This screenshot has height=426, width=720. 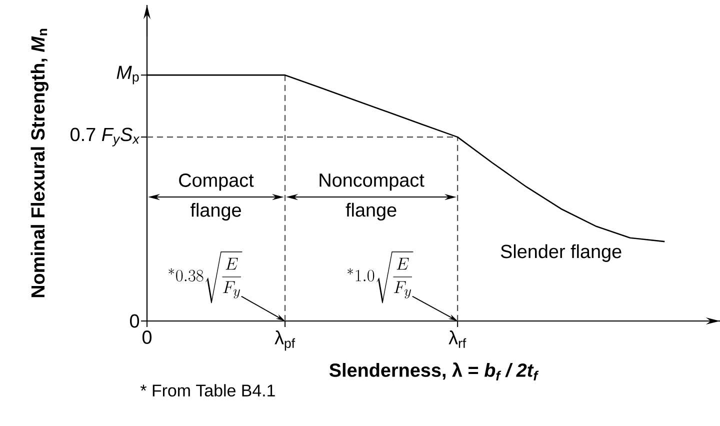 What do you see at coordinates (207, 390) in the screenshot?
I see `text: * From Table B4.1` at bounding box center [207, 390].